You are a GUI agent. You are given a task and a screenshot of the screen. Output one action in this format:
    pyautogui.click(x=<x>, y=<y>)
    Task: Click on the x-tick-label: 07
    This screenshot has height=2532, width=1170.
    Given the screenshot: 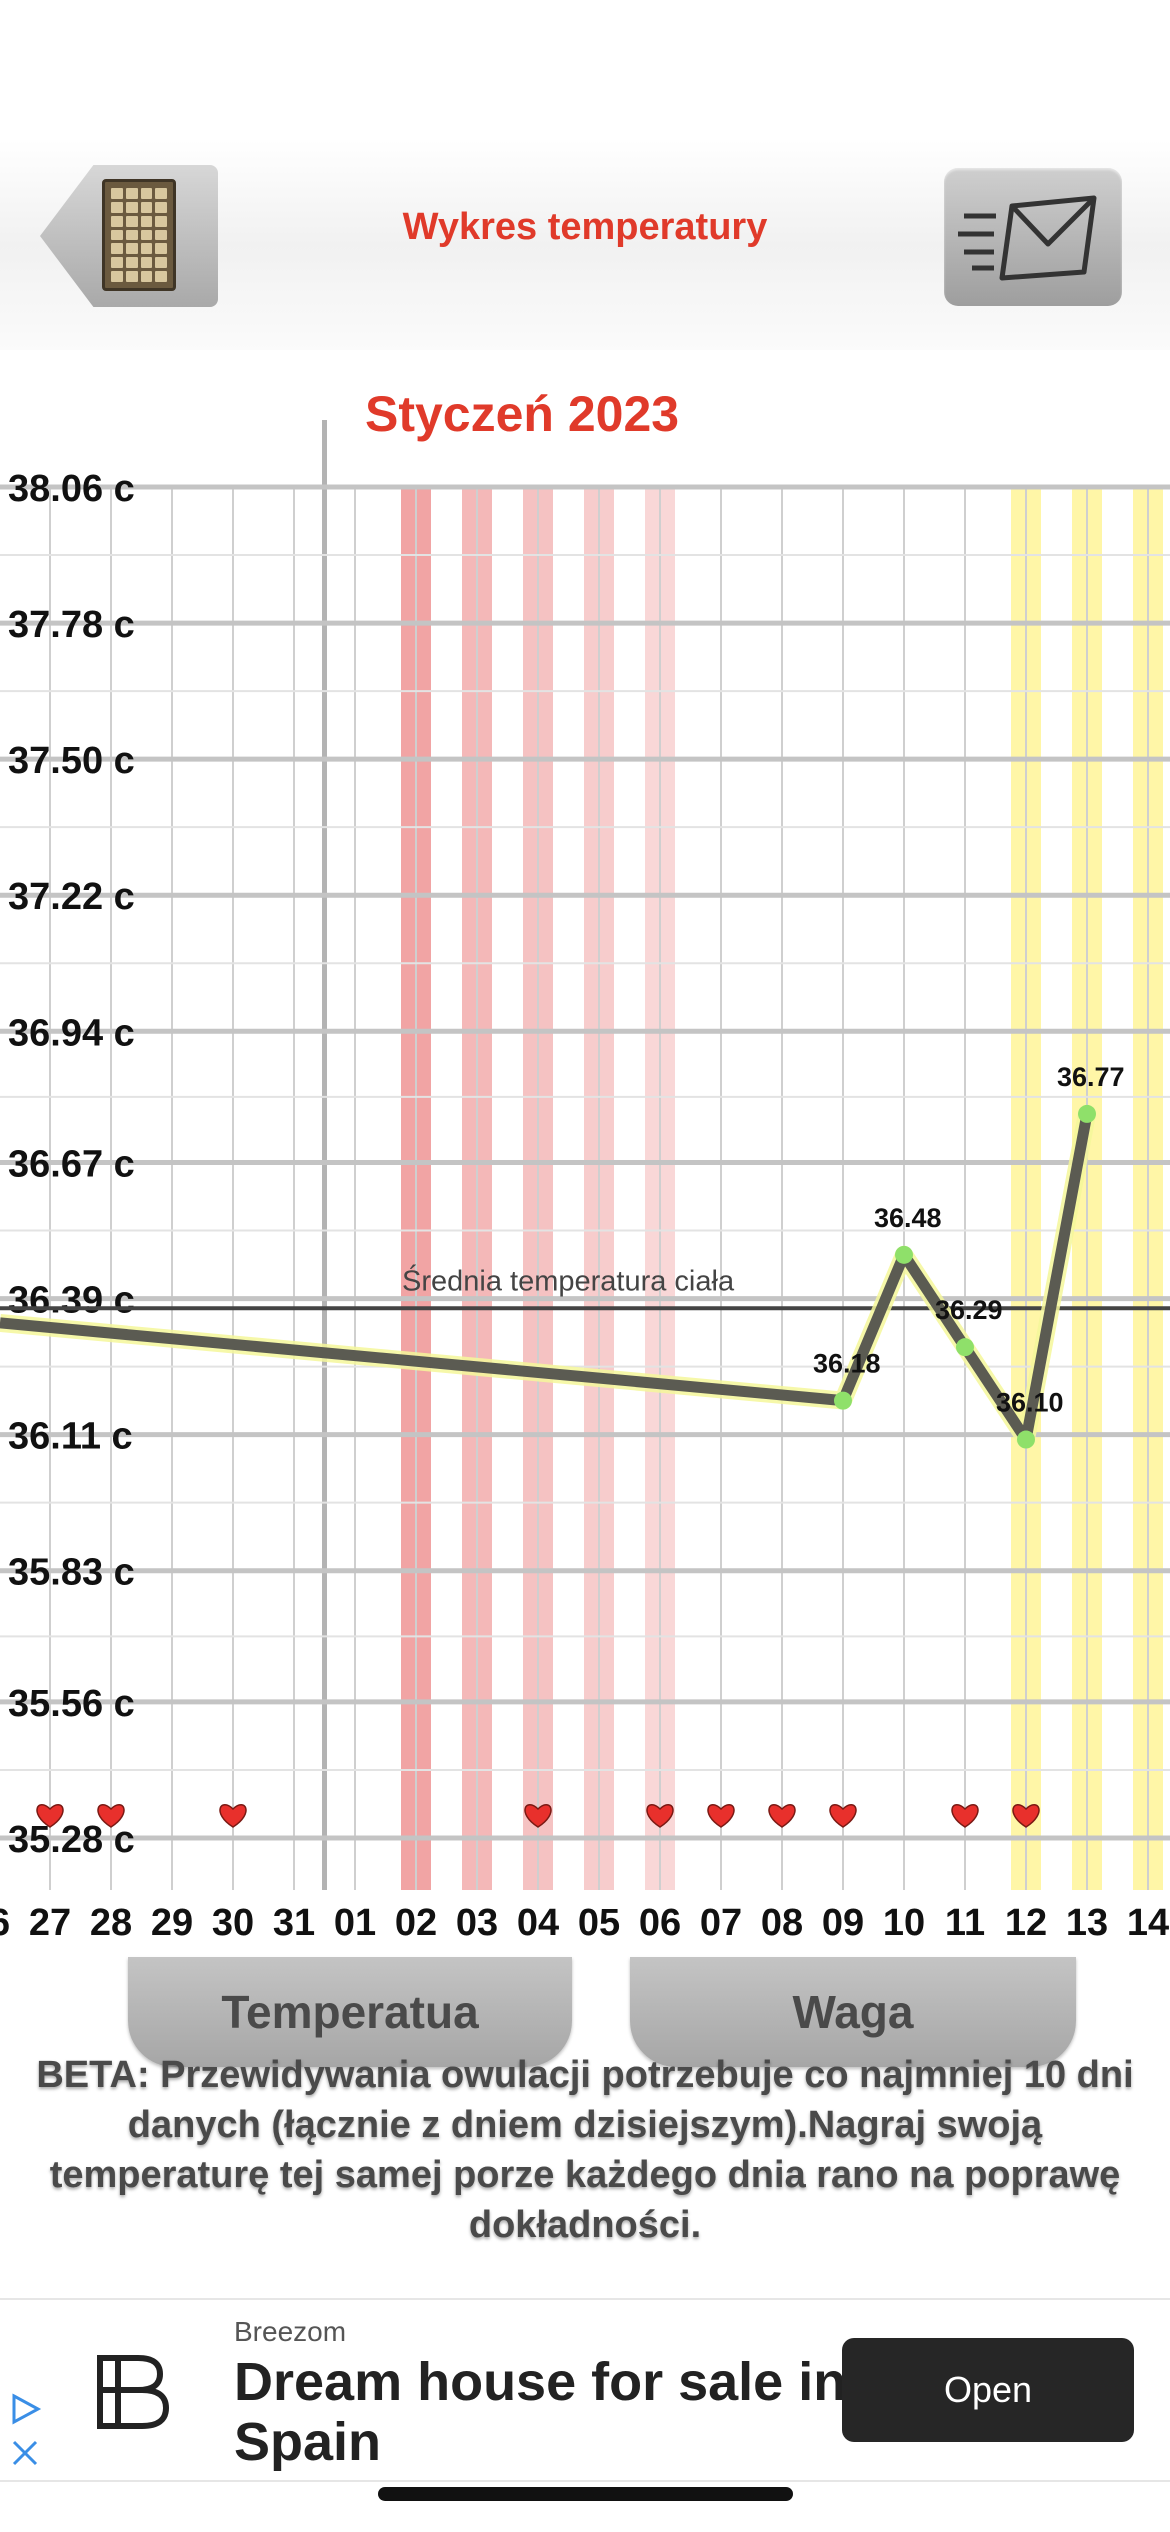 What is the action you would take?
    pyautogui.click(x=721, y=1923)
    